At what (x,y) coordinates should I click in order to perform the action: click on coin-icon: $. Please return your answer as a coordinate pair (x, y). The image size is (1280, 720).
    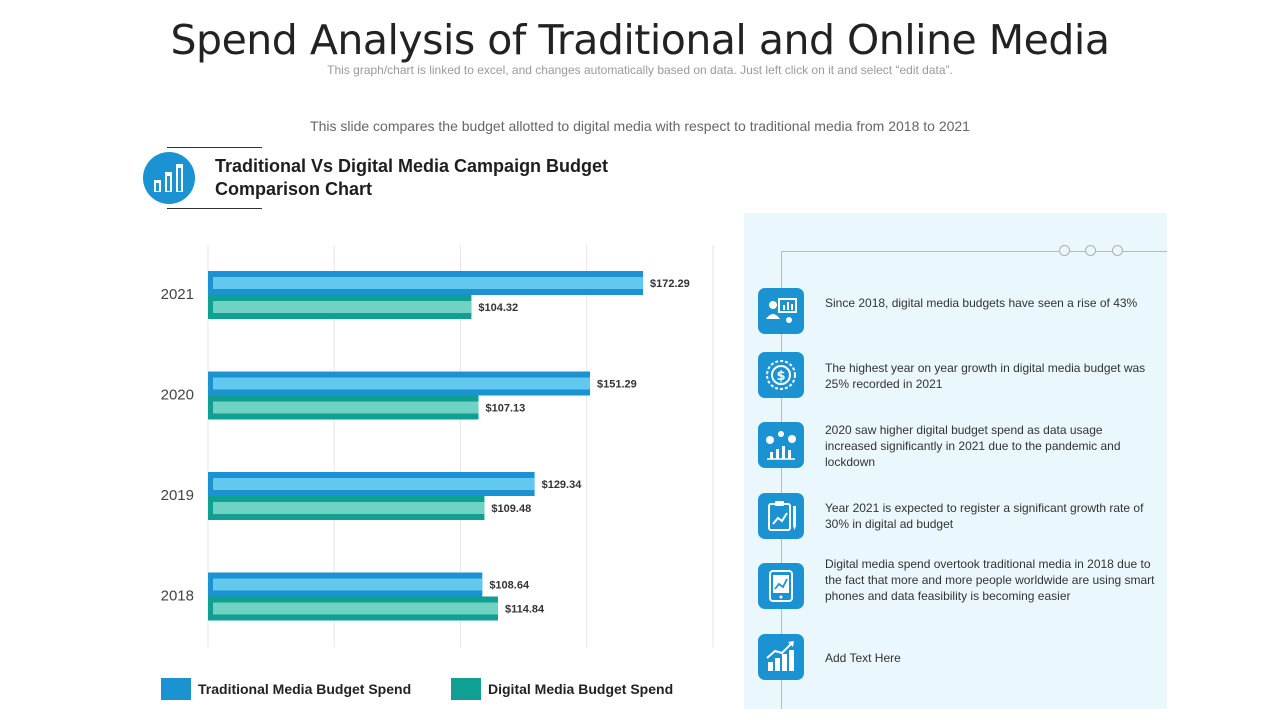
    Looking at the image, I should click on (781, 375).